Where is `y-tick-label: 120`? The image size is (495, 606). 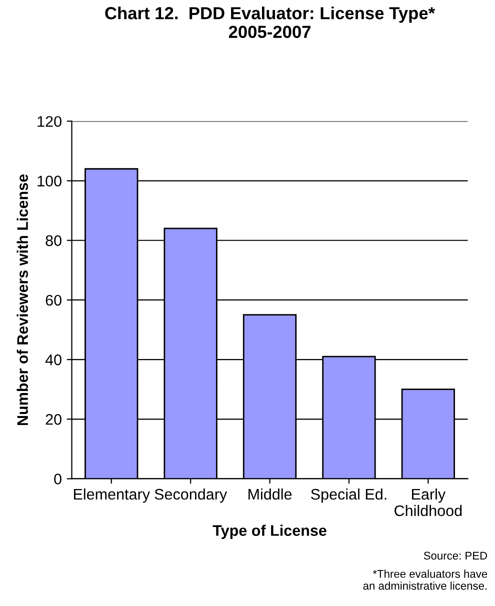
y-tick-label: 120 is located at coordinates (50, 121).